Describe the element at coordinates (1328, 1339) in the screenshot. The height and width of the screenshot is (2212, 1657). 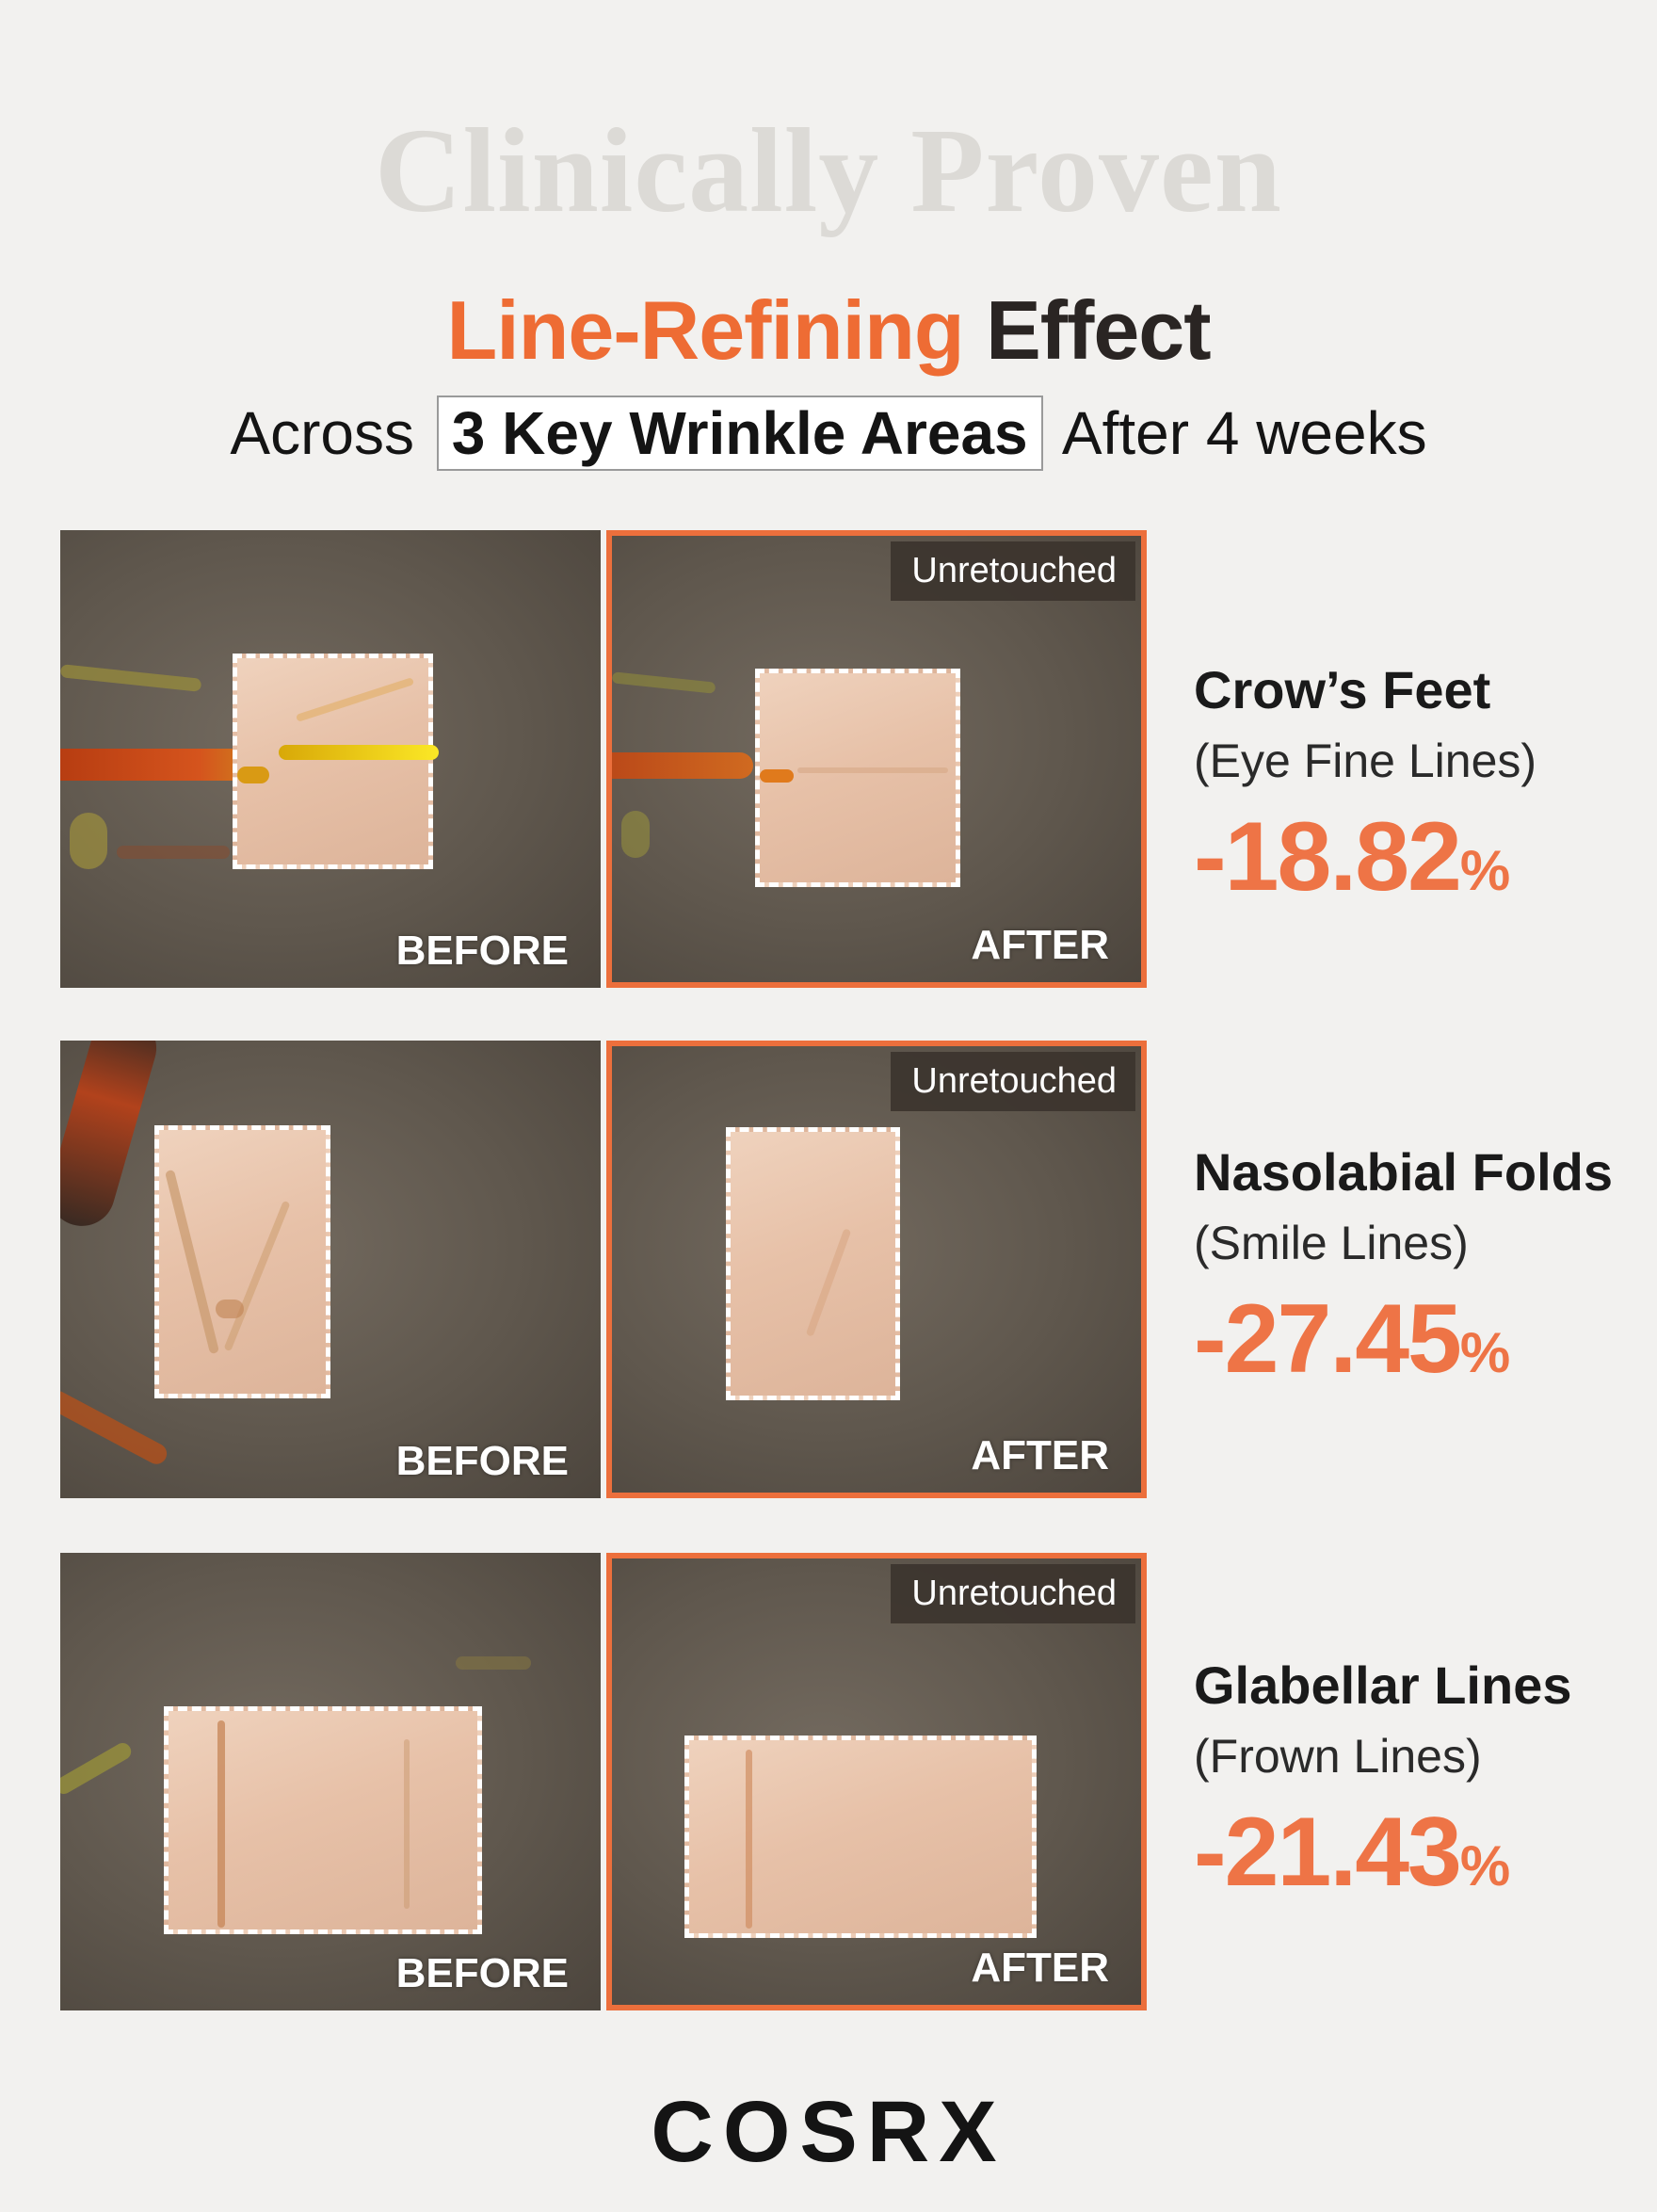
I see `percentage-value: -27.45` at that location.